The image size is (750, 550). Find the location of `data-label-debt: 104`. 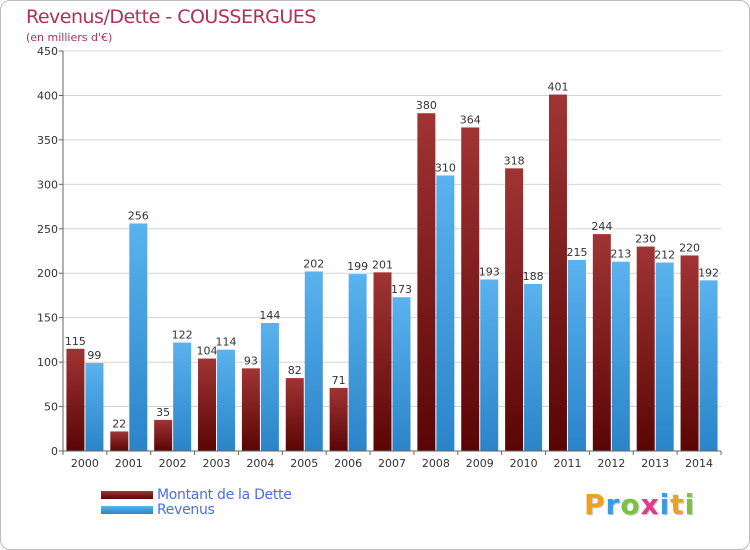

data-label-debt: 104 is located at coordinates (207, 351).